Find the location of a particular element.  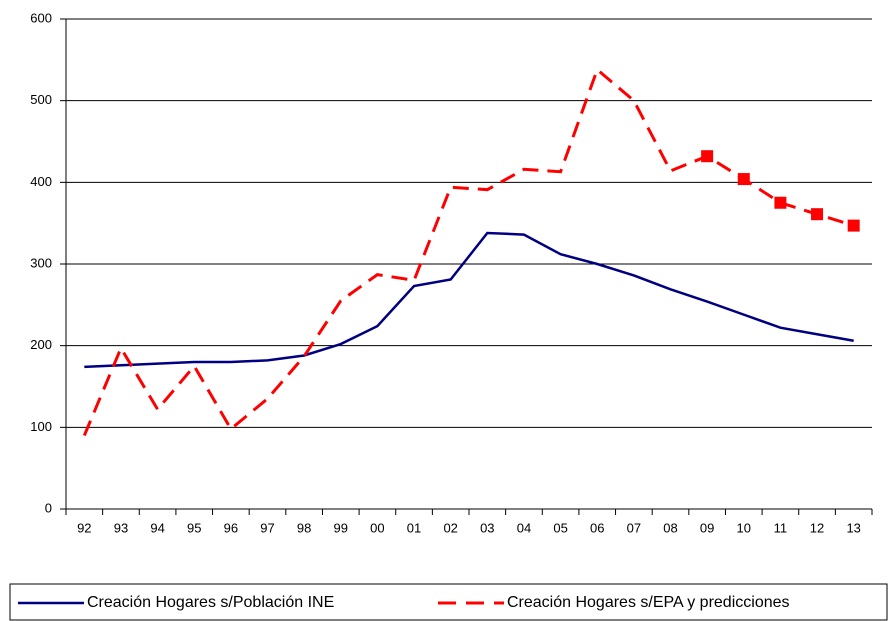

x-tick-label: 09 is located at coordinates (707, 527).